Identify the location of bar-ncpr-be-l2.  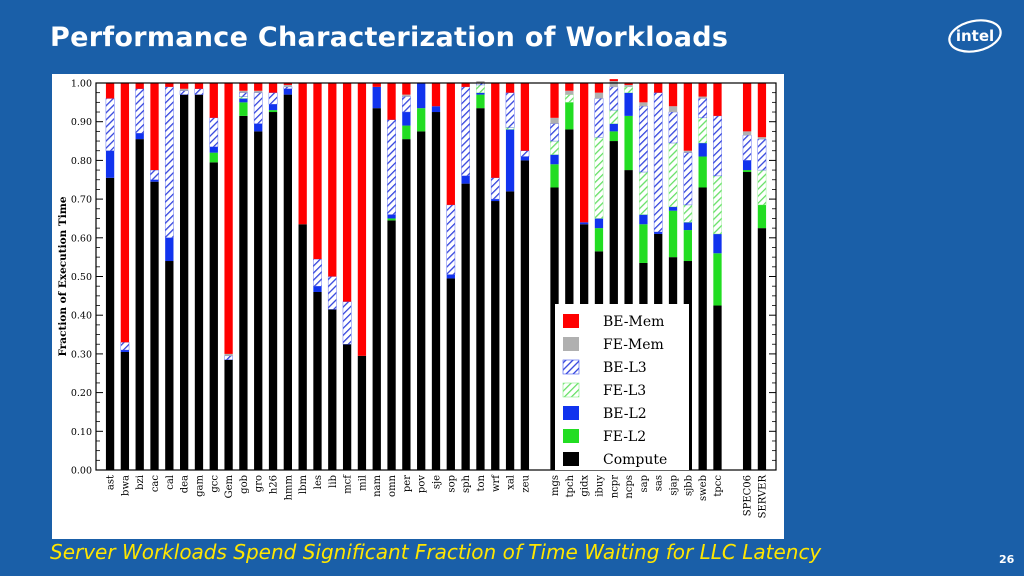
(613, 127).